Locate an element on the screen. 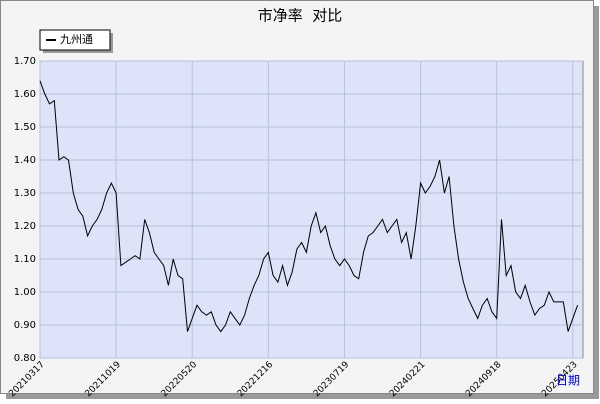 The height and width of the screenshot is (404, 600). legend is located at coordinates (75, 40).